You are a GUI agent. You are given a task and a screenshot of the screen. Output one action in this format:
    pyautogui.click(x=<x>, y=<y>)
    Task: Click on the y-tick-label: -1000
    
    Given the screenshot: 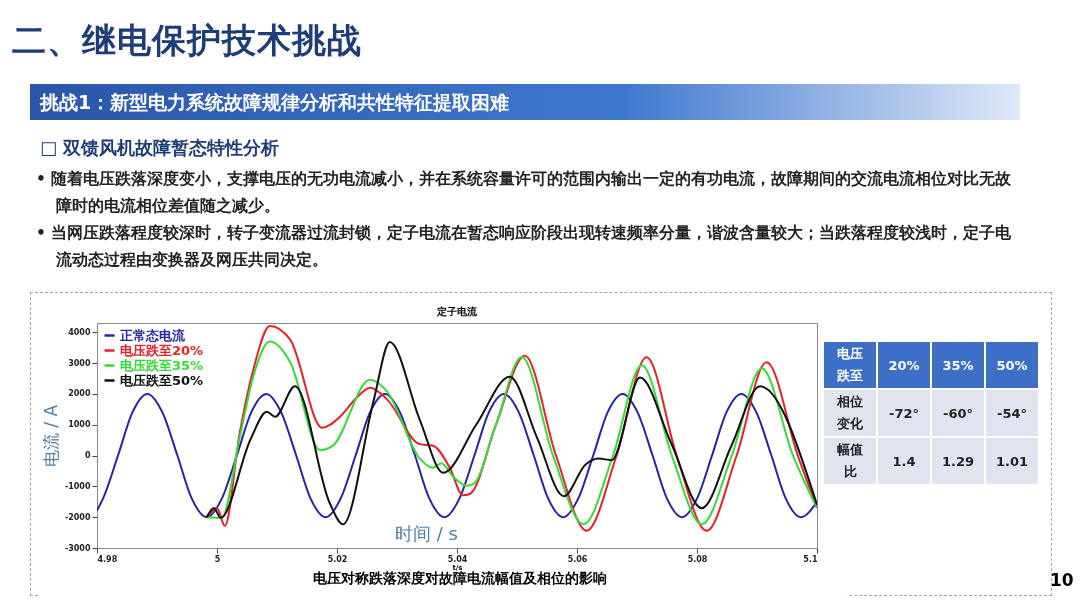 What is the action you would take?
    pyautogui.click(x=77, y=486)
    